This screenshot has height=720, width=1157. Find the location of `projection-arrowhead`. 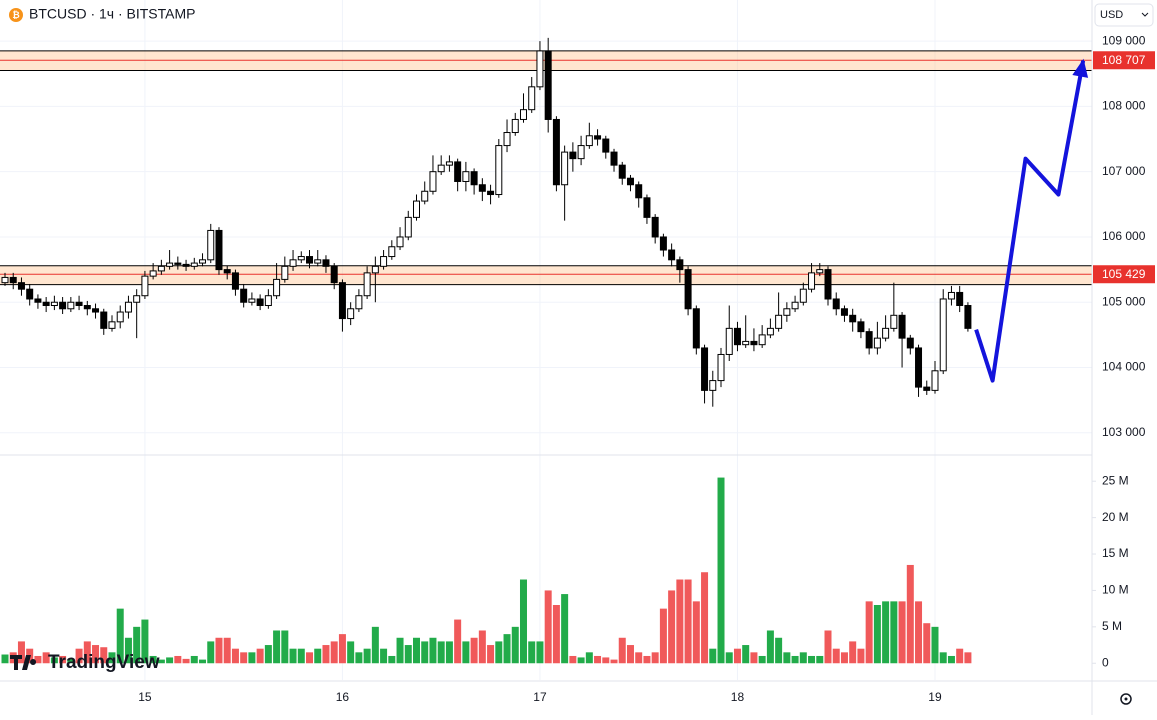

projection-arrowhead is located at coordinates (1080, 68).